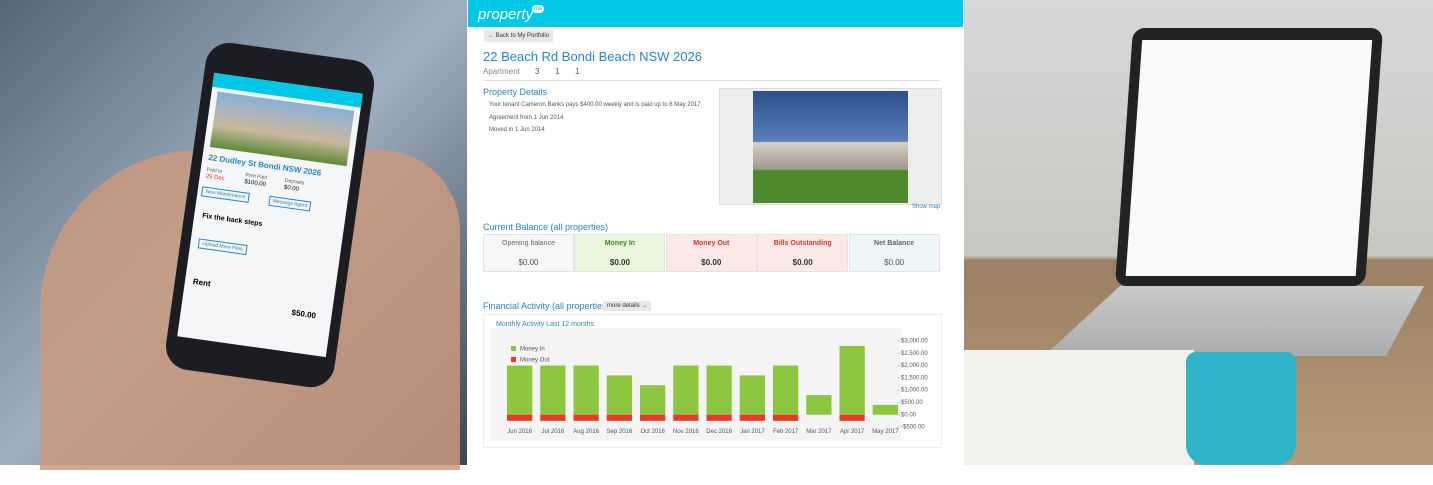  Describe the element at coordinates (914, 354) in the screenshot. I see `y-tick-label: $2,500.00` at that location.